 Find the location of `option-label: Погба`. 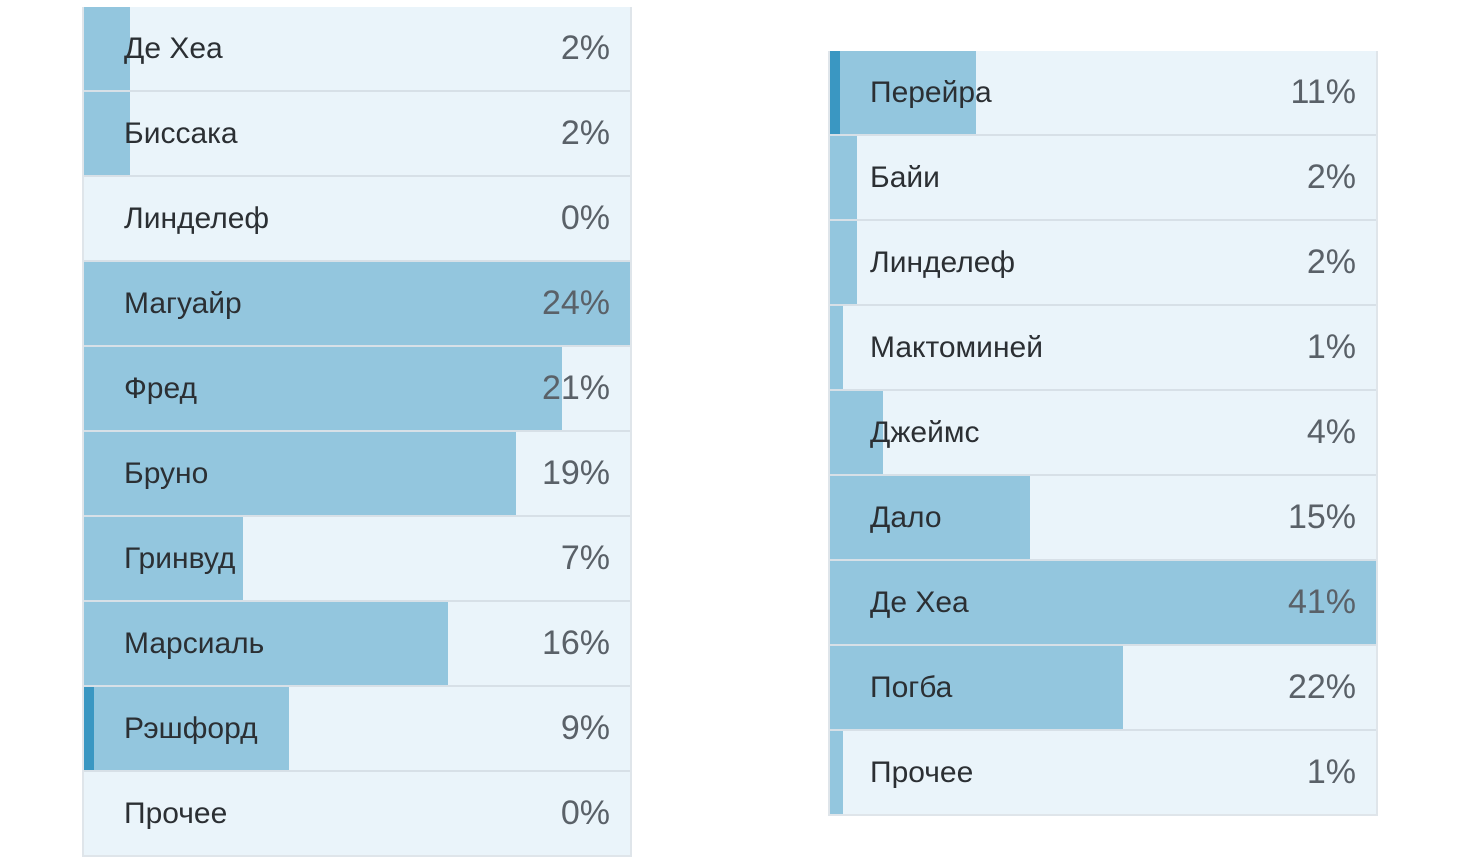

option-label: Погба is located at coordinates (911, 687).